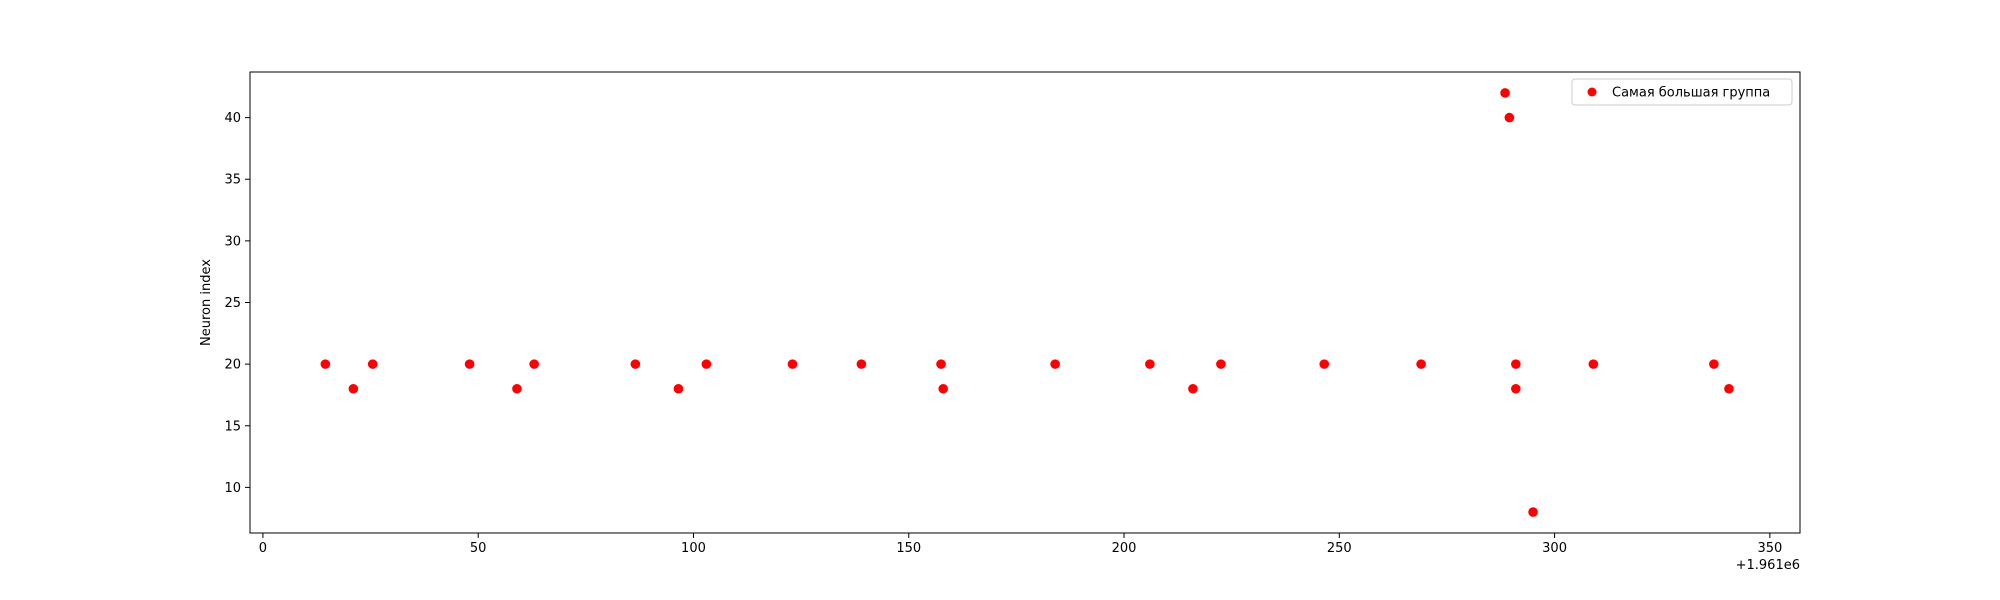  Describe the element at coordinates (1124, 548) in the screenshot. I see `x-tick-label: 200` at that location.